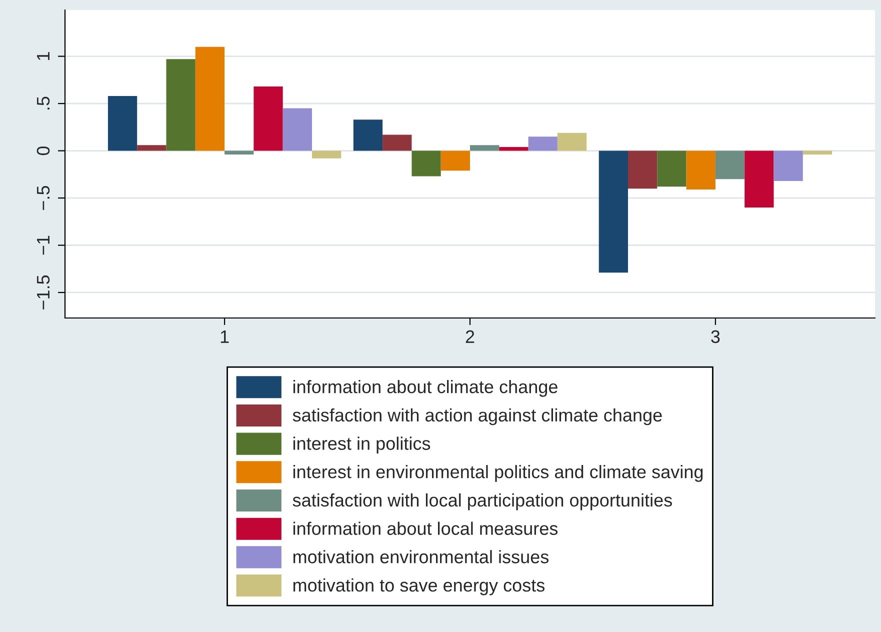 This screenshot has width=881, height=632. What do you see at coordinates (361, 445) in the screenshot?
I see `legend-label: interest in politics` at bounding box center [361, 445].